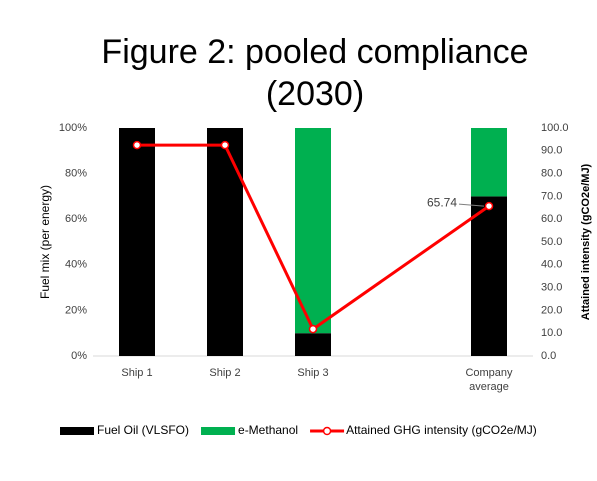 Image resolution: width=597 pixels, height=481 pixels. What do you see at coordinates (79, 356) in the screenshot?
I see `y-tick-label: 0%` at bounding box center [79, 356].